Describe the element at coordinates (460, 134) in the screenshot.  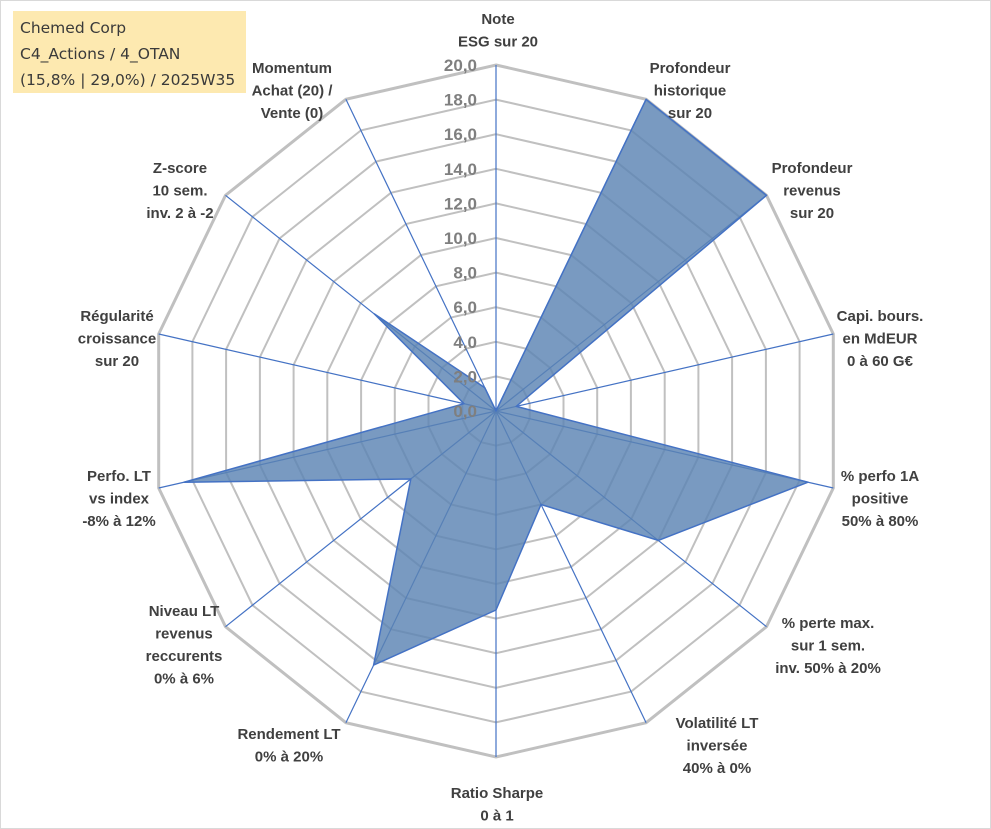
I see `tick-label: 16,0` at that location.